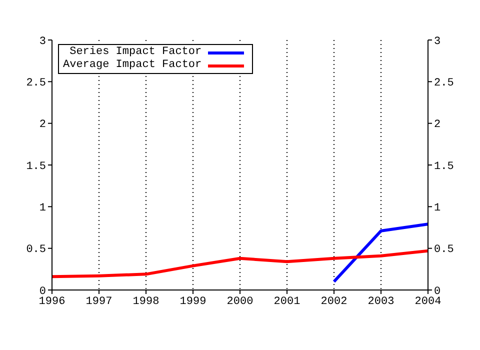 The width and height of the screenshot is (480, 350). What do you see at coordinates (136, 52) in the screenshot?
I see `legend-label: Series Impact Factor` at bounding box center [136, 52].